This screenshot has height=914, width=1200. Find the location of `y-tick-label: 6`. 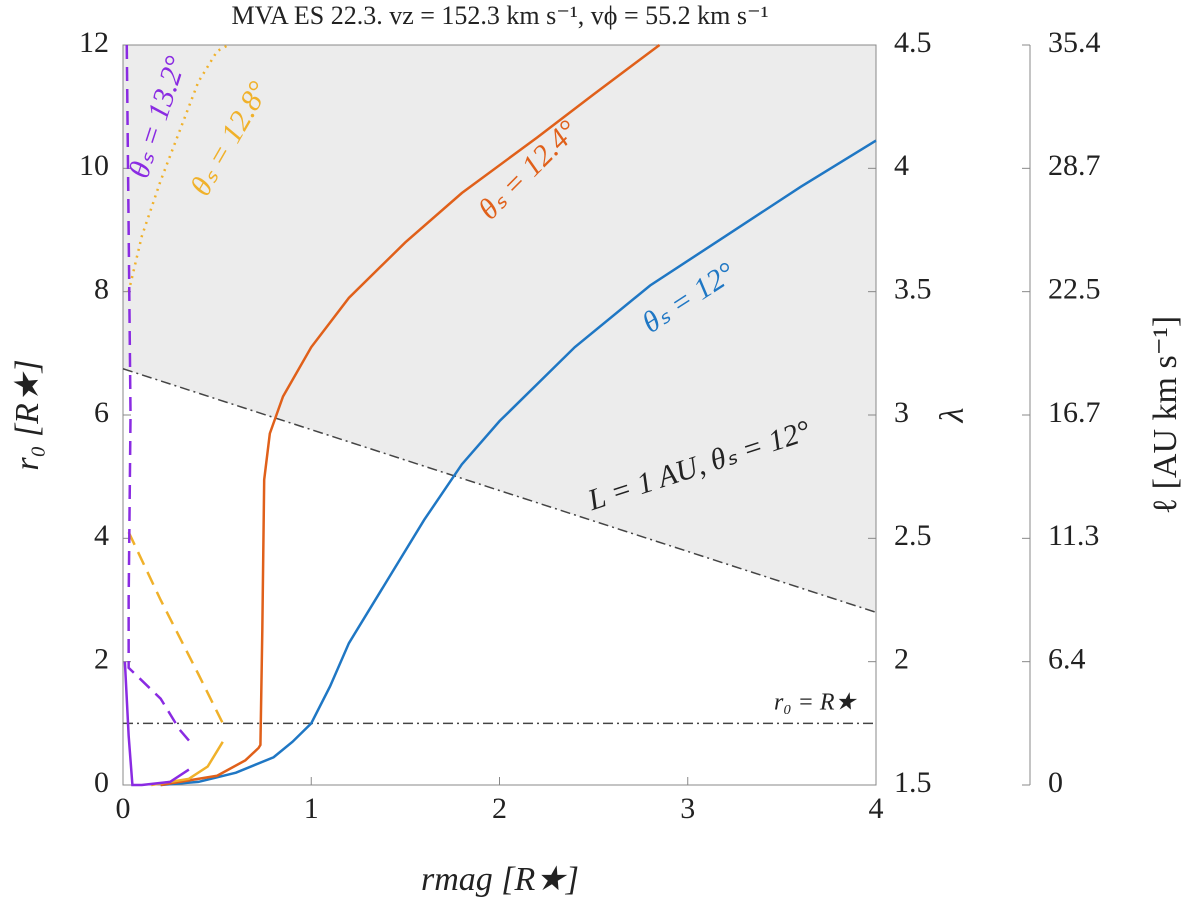

y-tick-label: 6 is located at coordinates (101, 412).